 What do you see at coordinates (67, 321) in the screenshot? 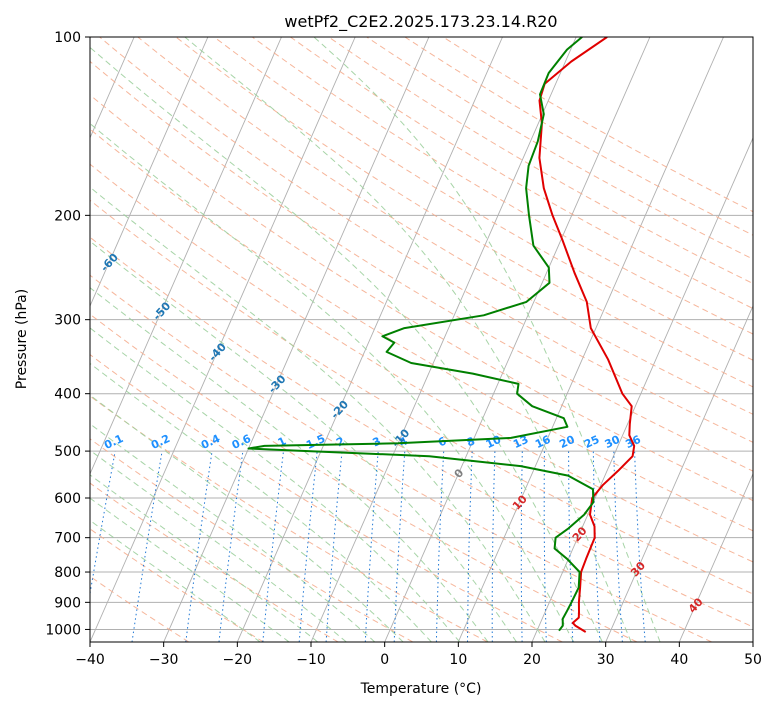
I see `y-tick-label: 300` at bounding box center [67, 321].